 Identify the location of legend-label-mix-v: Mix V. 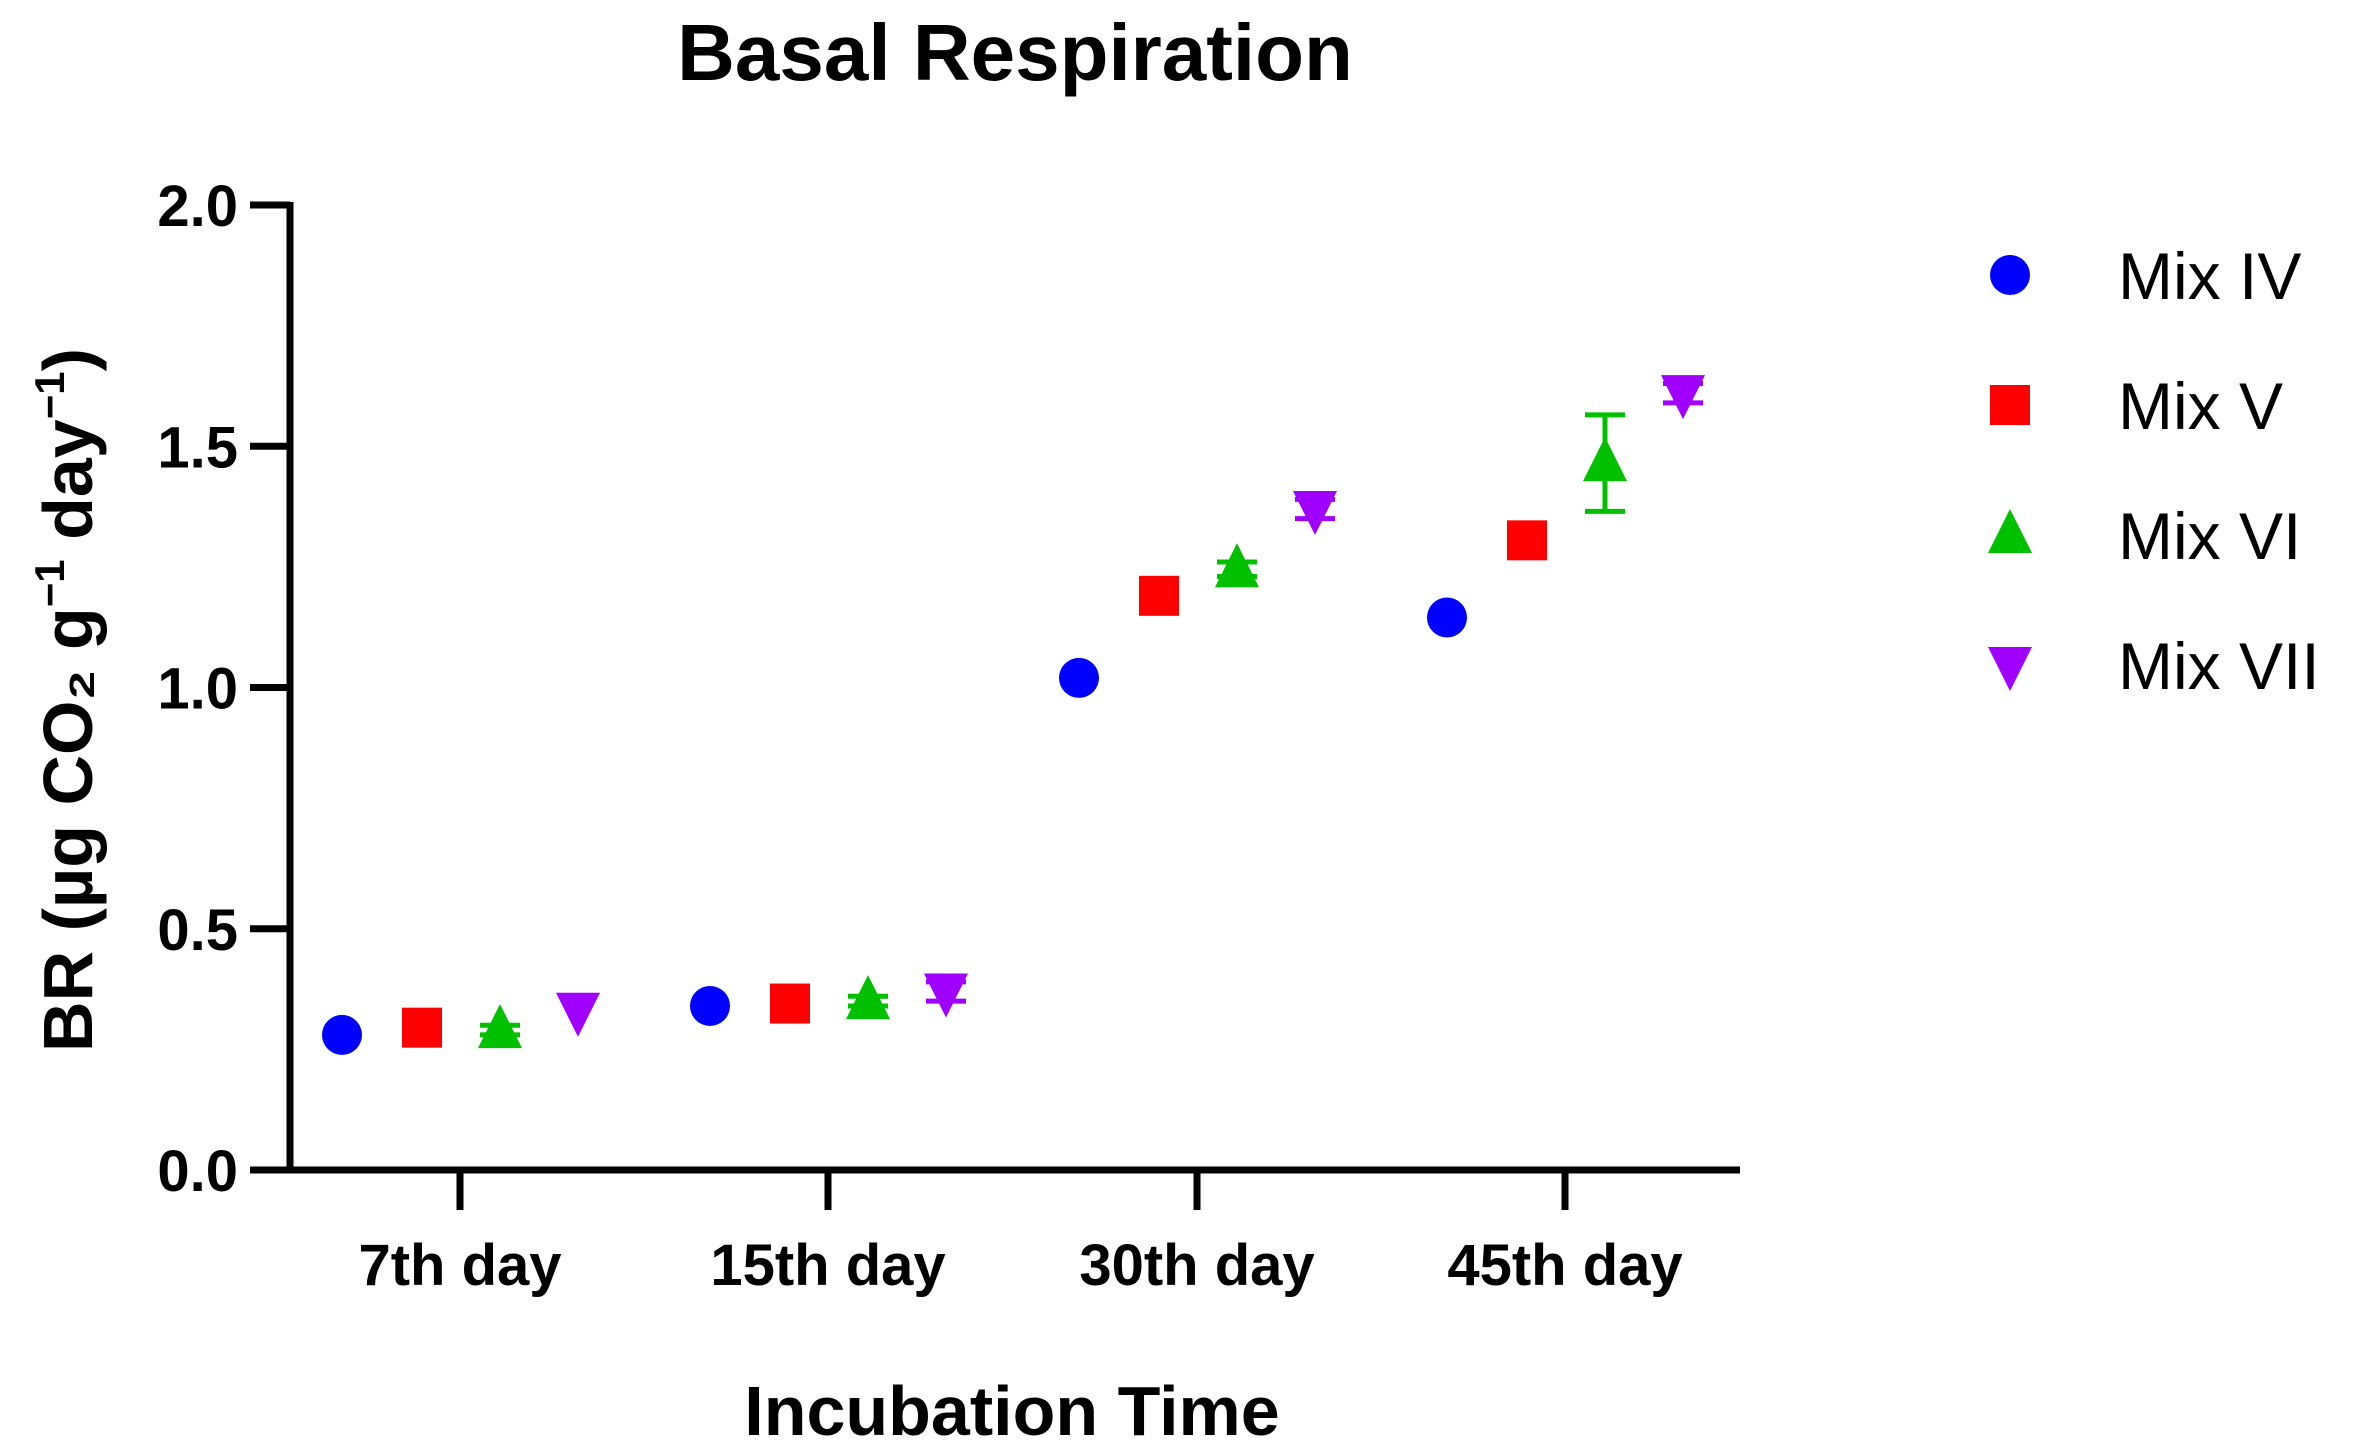
(2200, 406).